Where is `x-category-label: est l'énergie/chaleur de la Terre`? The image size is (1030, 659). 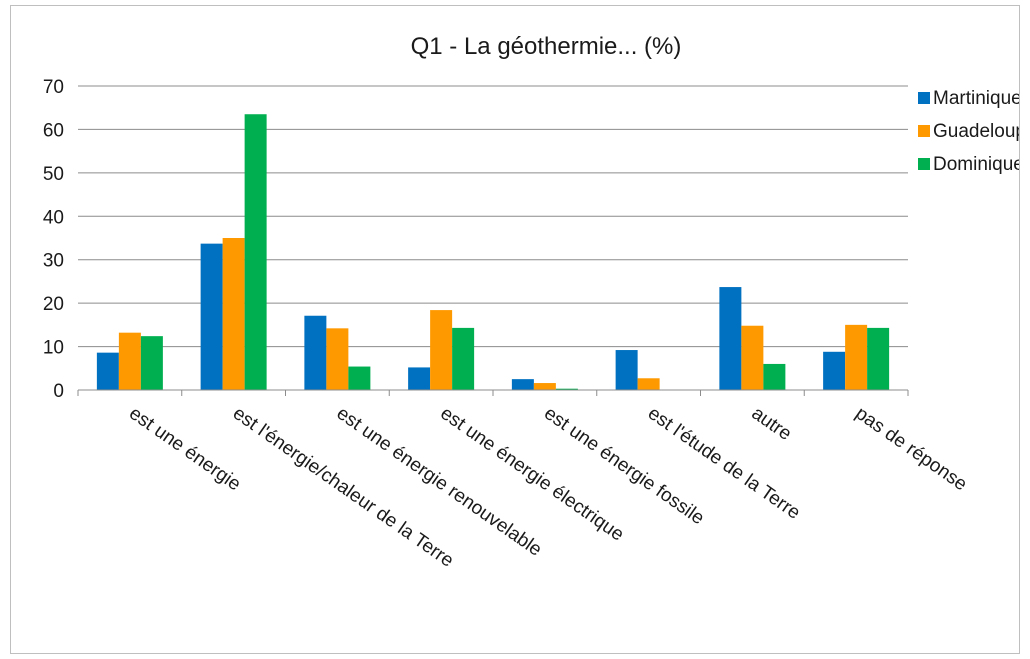
x-category-label: est l'énergie/chaleur de la Terre is located at coordinates (343, 487).